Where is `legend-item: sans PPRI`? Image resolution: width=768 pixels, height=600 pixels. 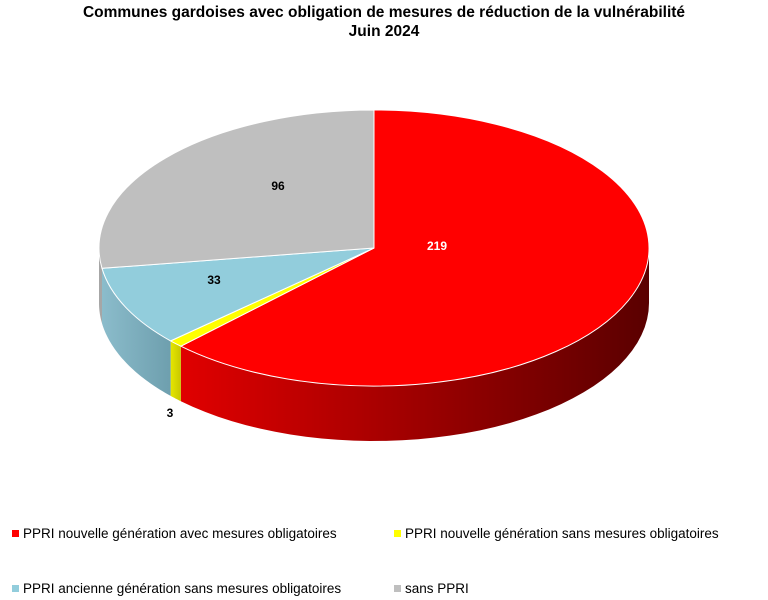
legend-item: sans PPRI is located at coordinates (431, 588).